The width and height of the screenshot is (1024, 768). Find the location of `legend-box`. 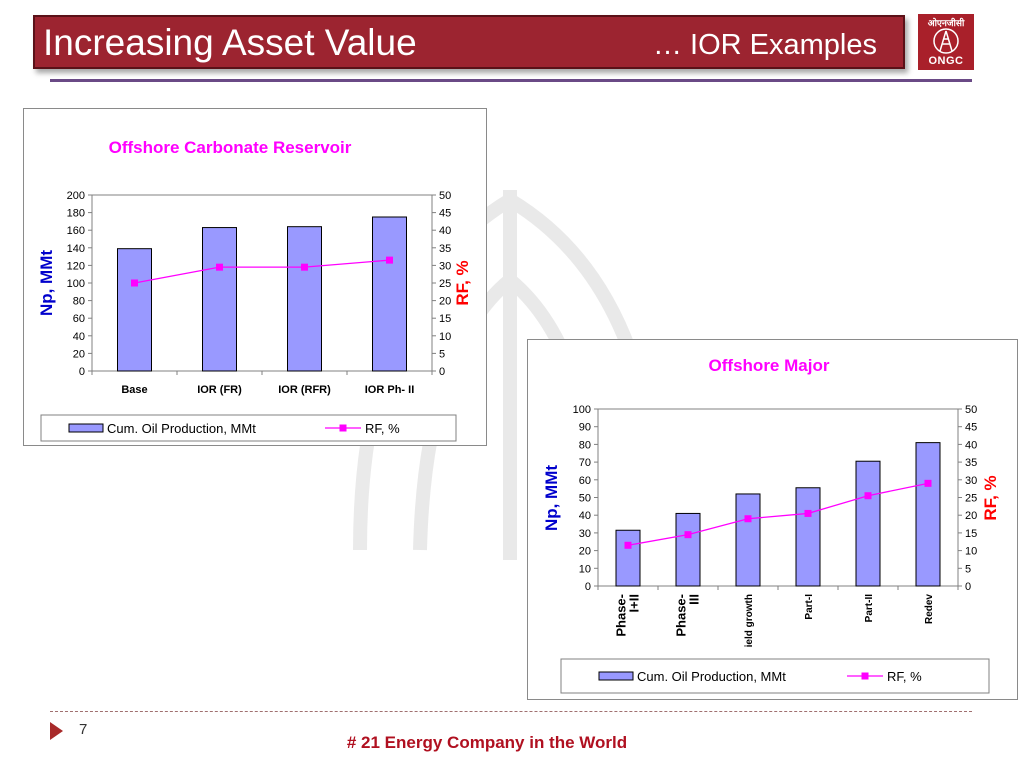

legend-box is located at coordinates (248, 428).